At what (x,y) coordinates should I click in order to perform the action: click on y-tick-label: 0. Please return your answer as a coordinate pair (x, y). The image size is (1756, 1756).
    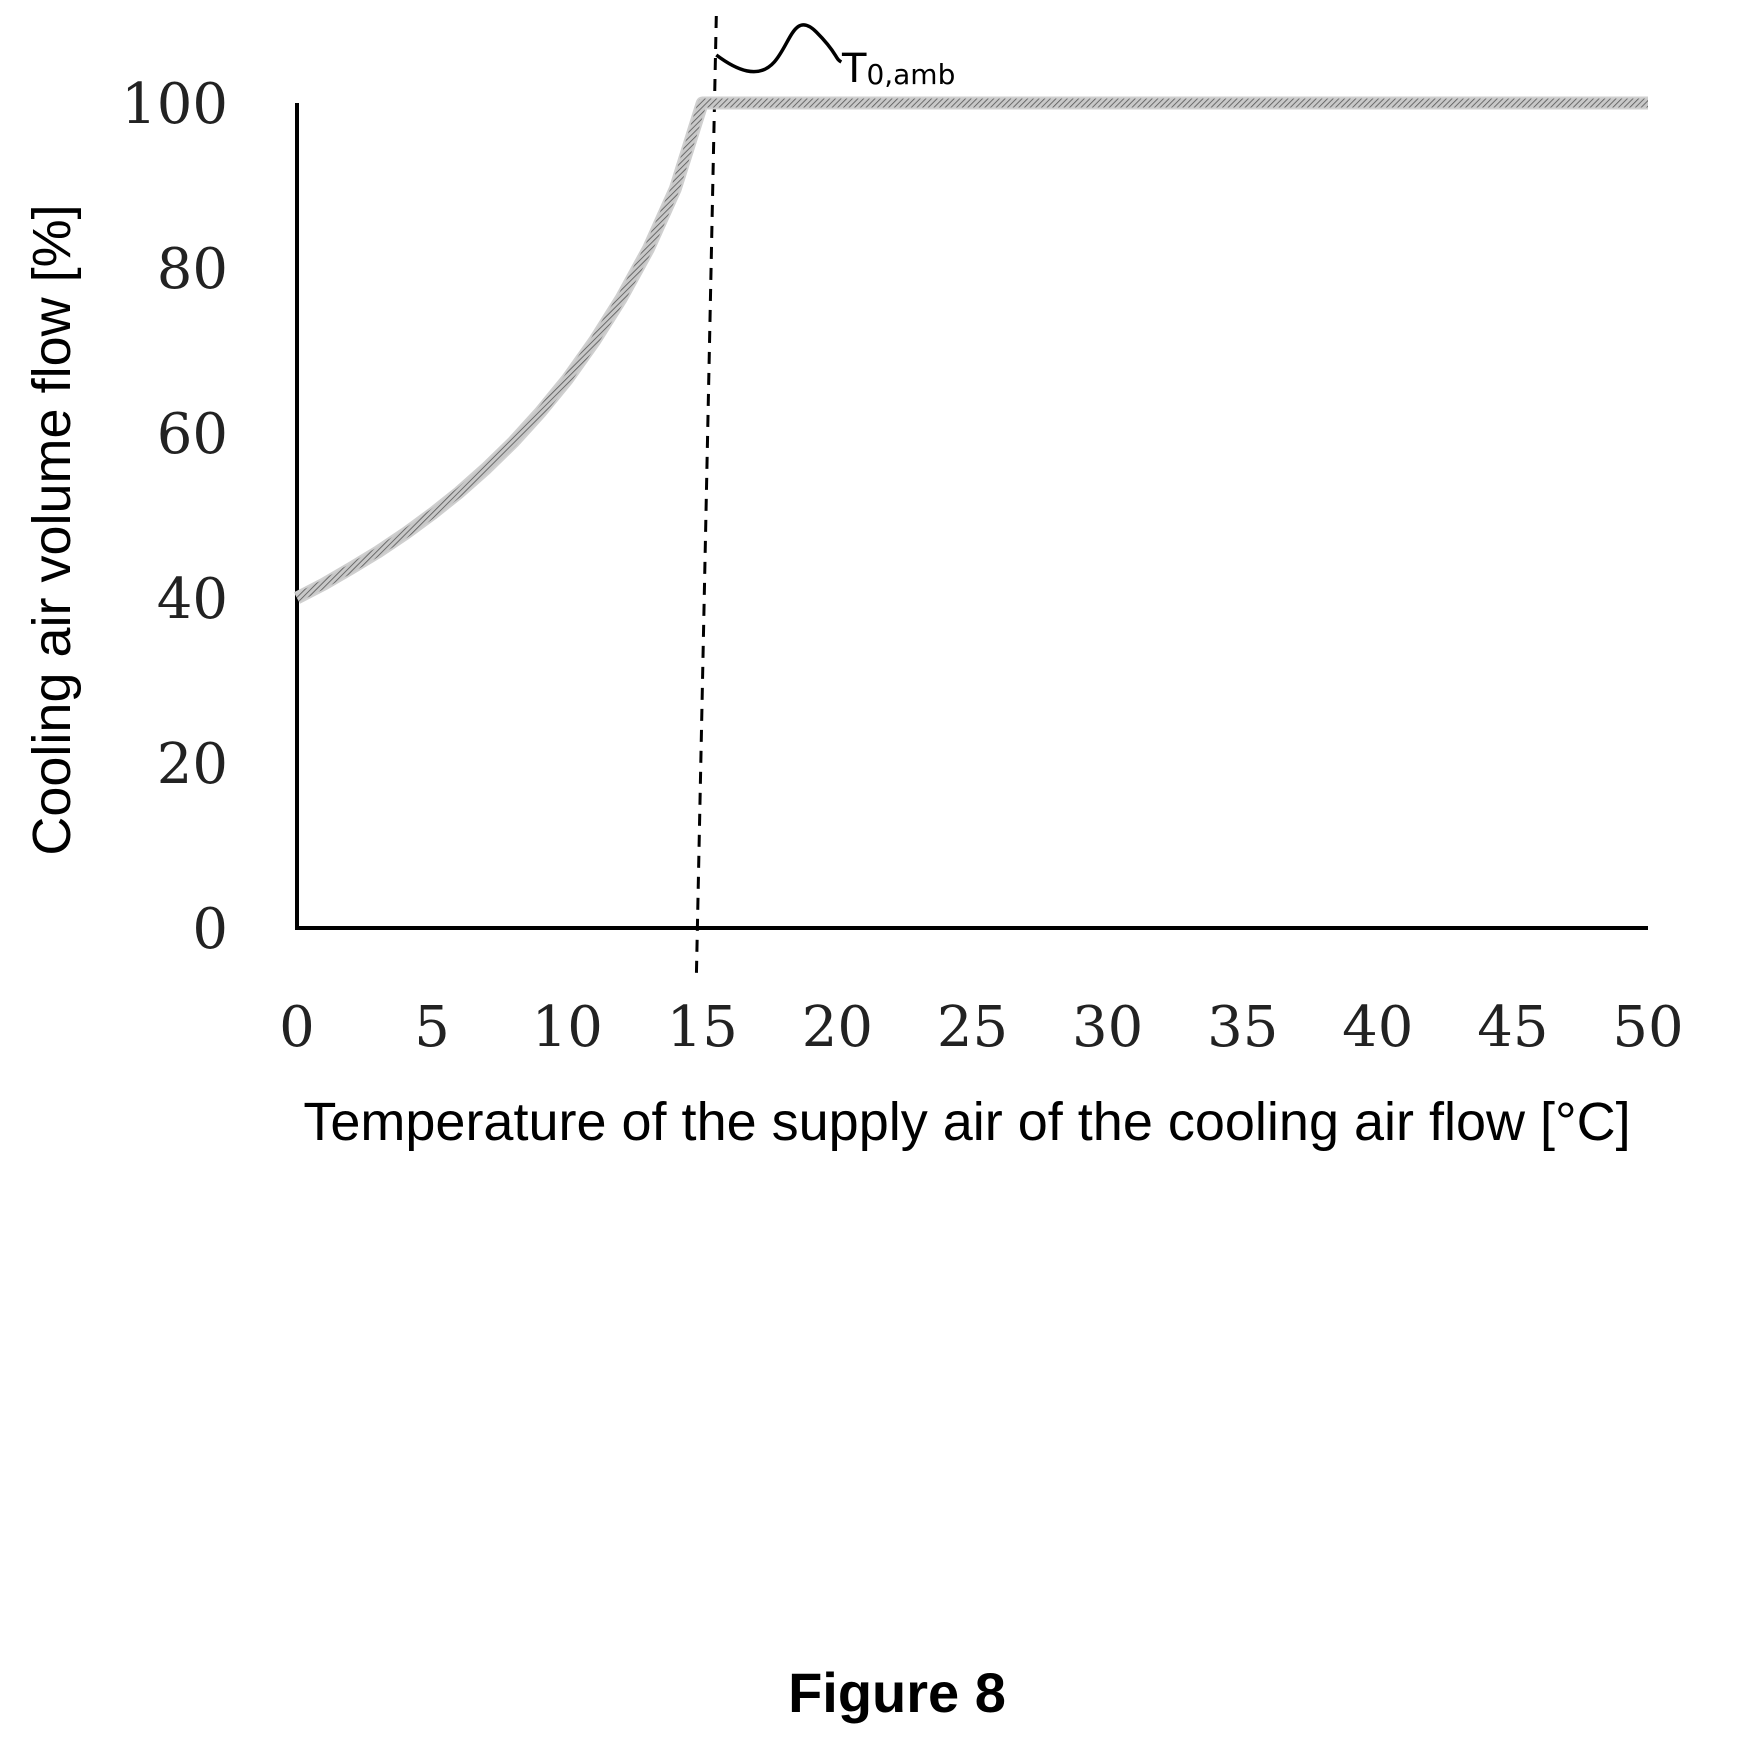
    Looking at the image, I should click on (210, 929).